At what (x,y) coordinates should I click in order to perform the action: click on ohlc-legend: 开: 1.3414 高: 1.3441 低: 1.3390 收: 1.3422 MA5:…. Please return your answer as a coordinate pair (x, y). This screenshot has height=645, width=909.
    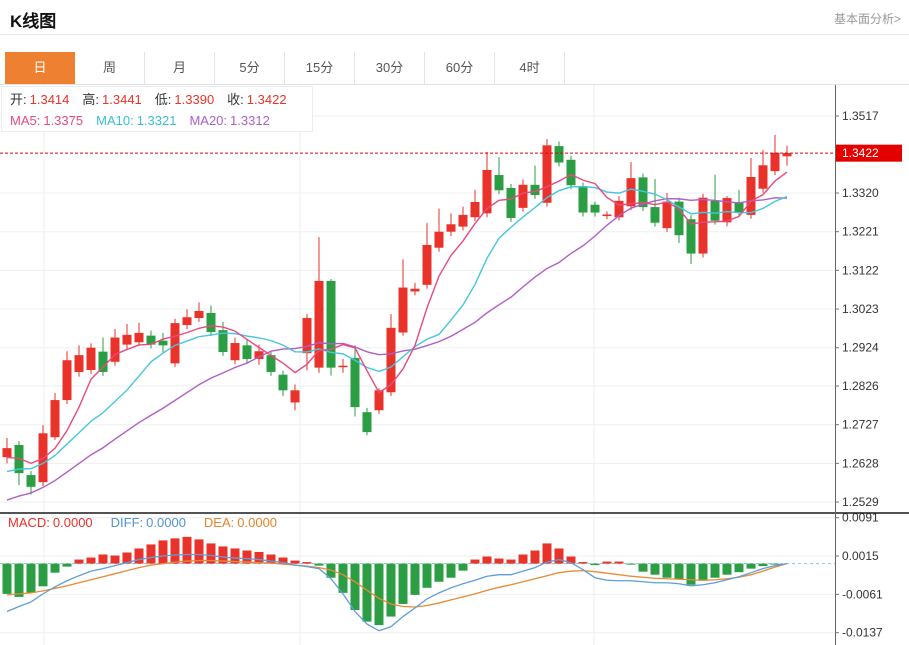
    Looking at the image, I should click on (157, 109).